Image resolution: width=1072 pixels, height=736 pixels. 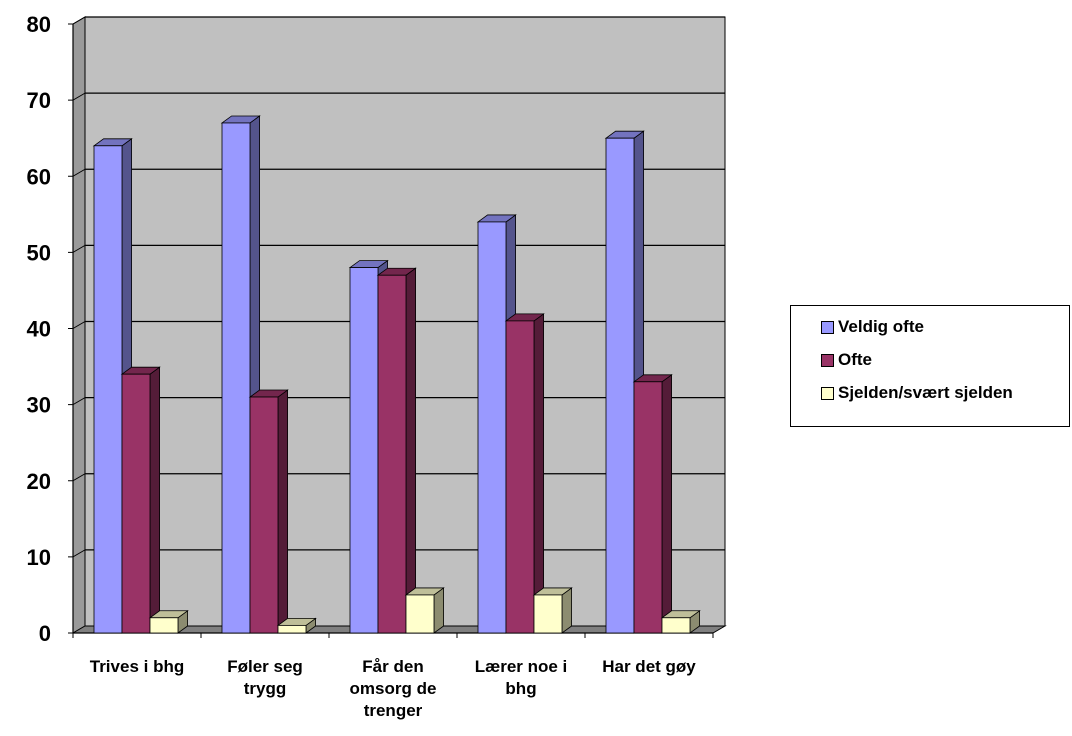 What do you see at coordinates (855, 359) in the screenshot?
I see `legend-label: Ofte` at bounding box center [855, 359].